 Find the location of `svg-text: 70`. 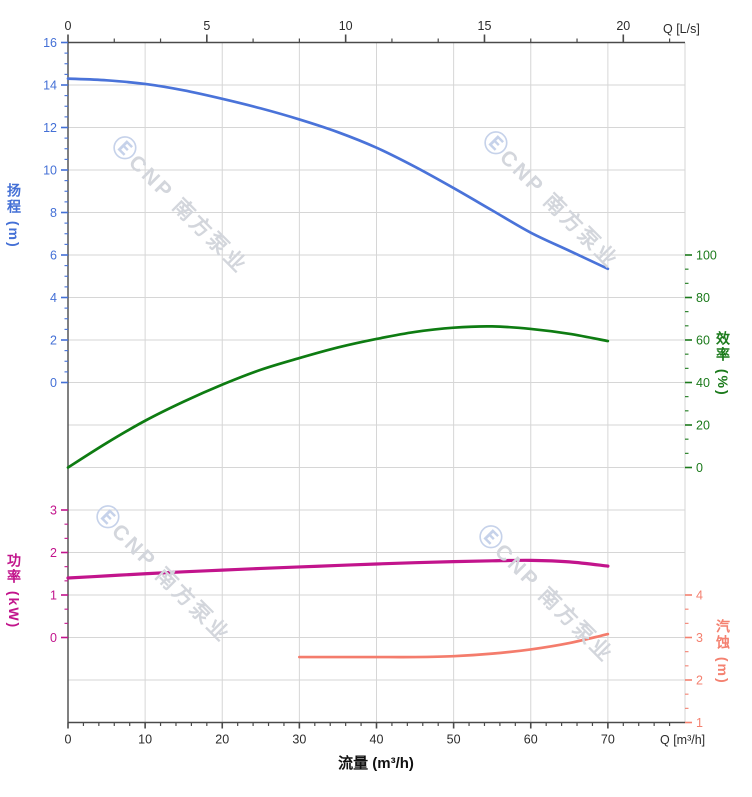

svg-text: 70 is located at coordinates (608, 740).